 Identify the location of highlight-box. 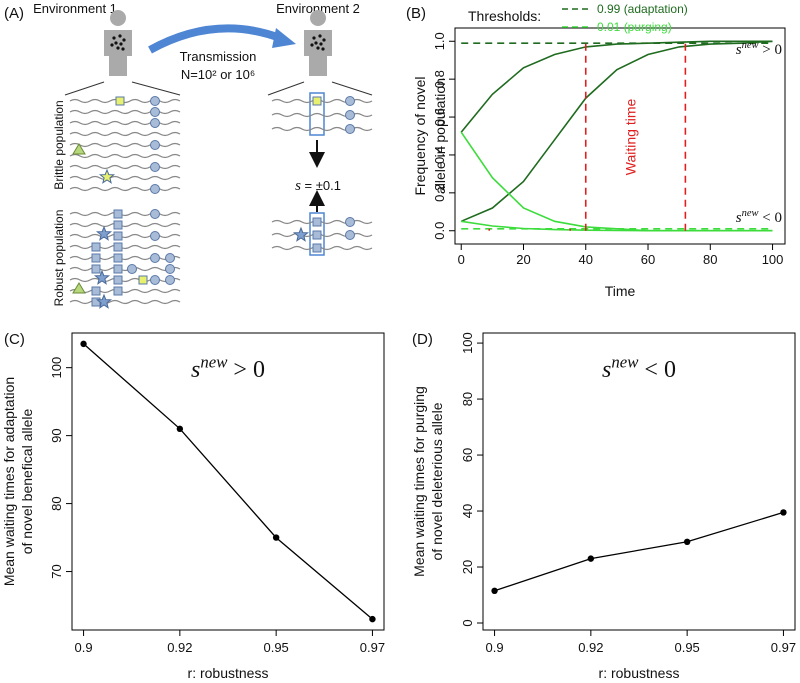
(317, 114).